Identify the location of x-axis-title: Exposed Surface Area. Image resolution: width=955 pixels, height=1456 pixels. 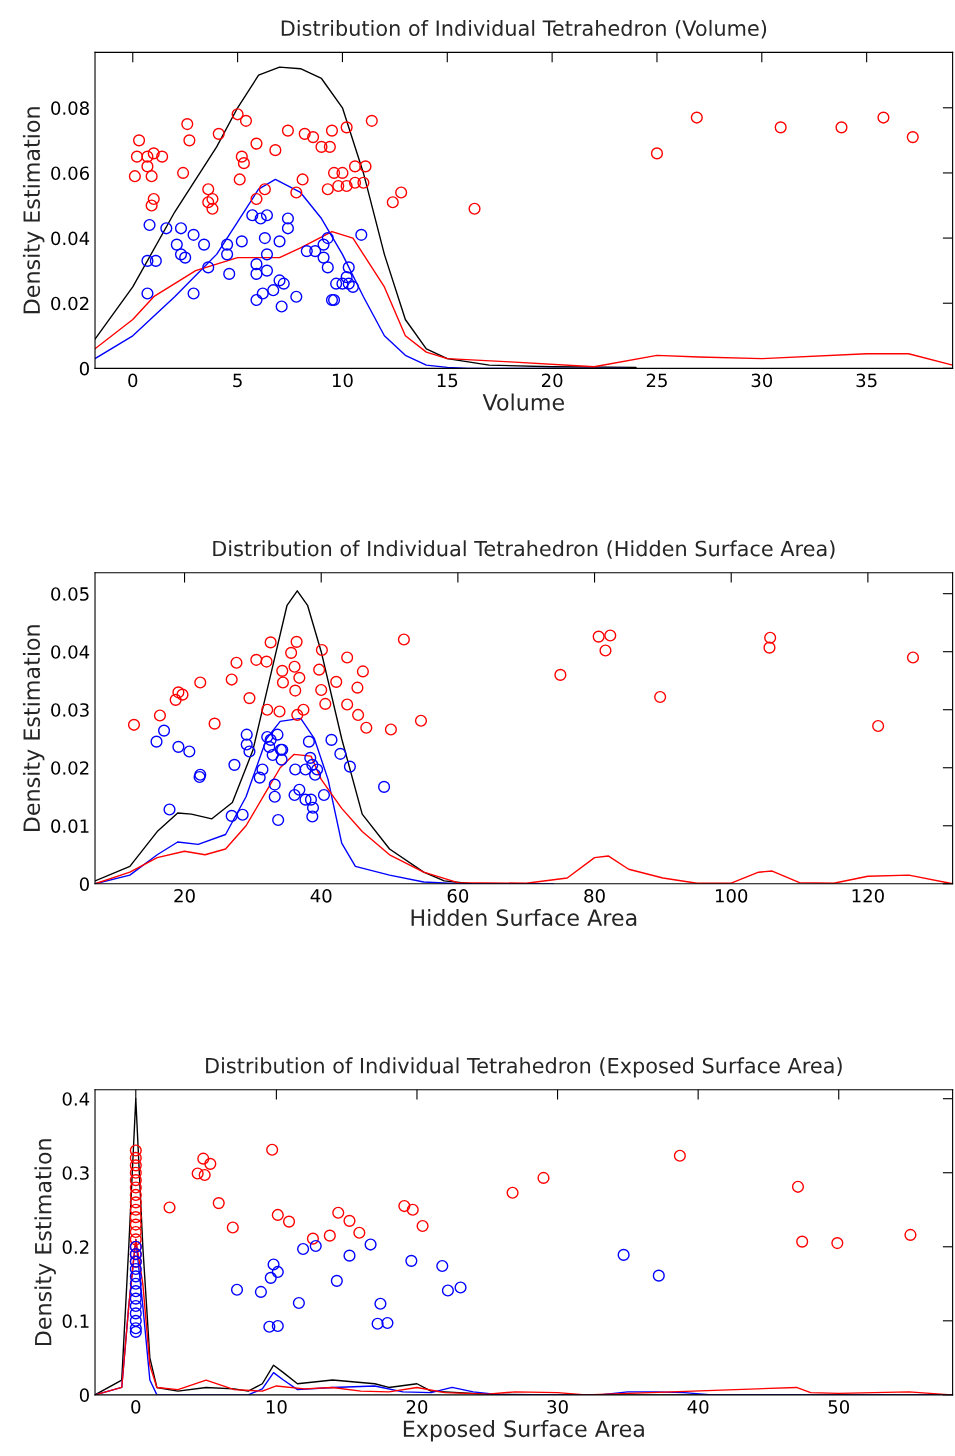
(523, 1430).